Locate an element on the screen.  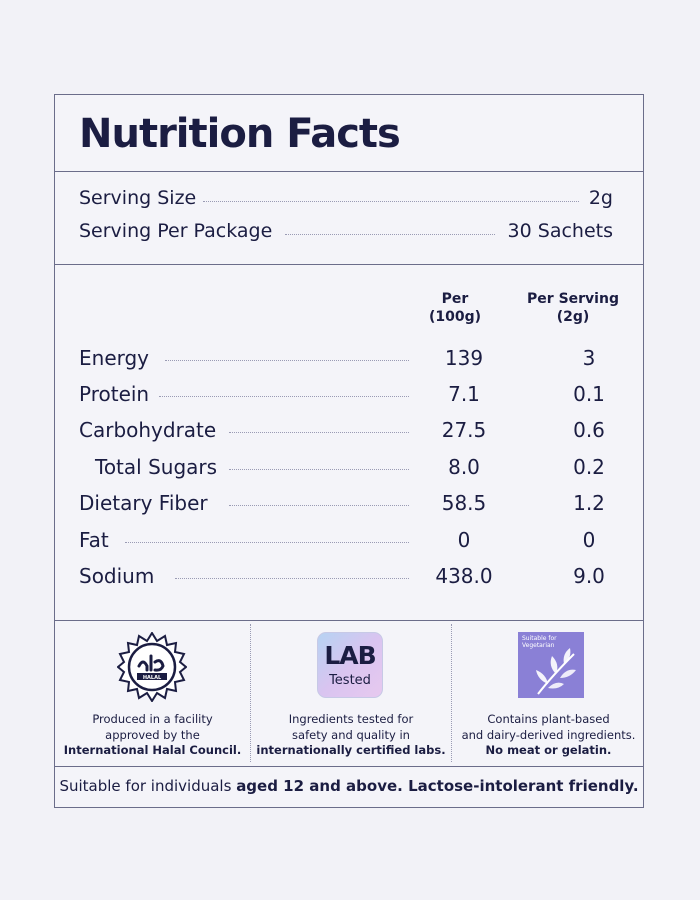
caption-bold: internationally certified labs. is located at coordinates (351, 750).